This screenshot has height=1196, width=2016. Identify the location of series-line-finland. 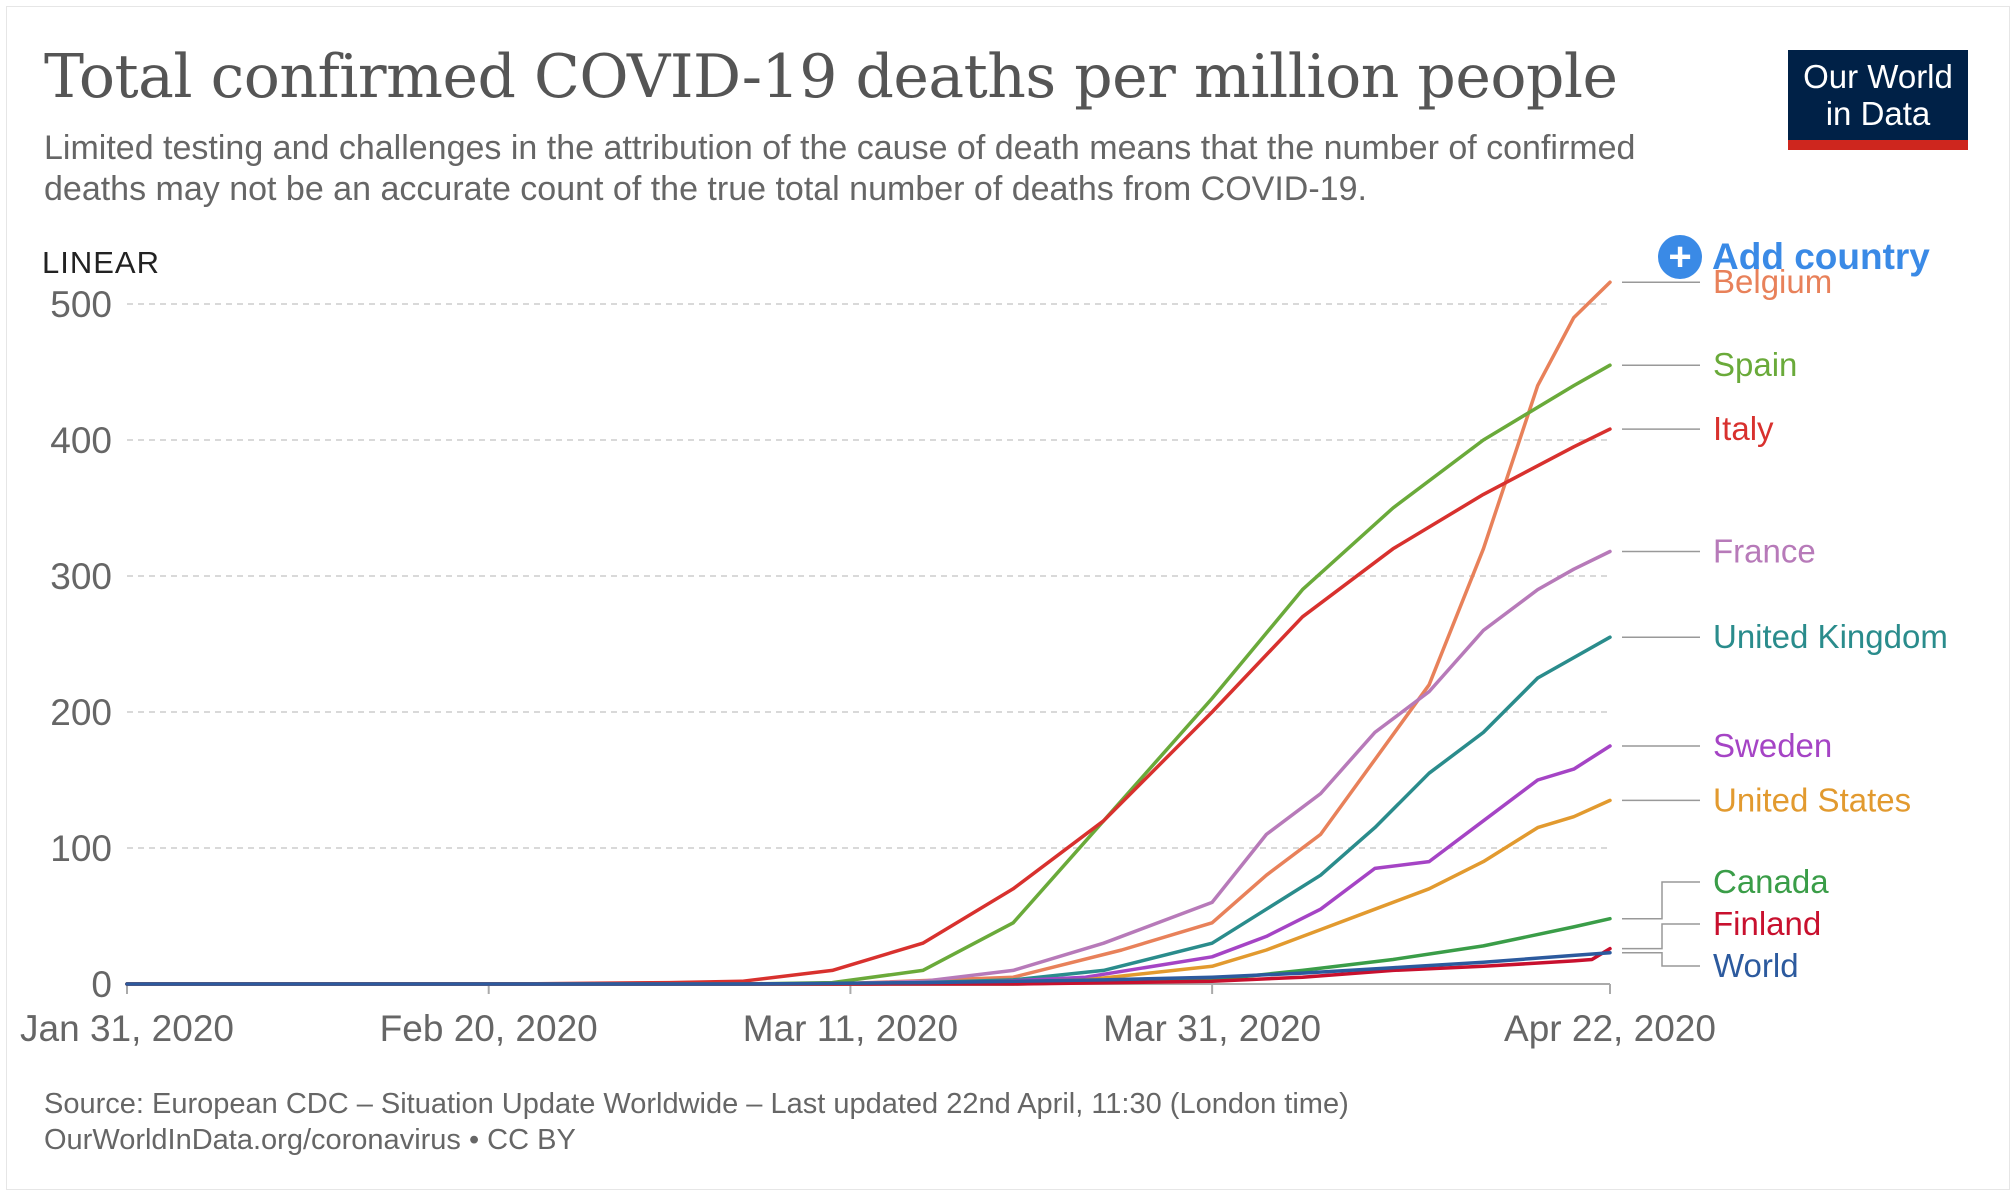
(868, 966).